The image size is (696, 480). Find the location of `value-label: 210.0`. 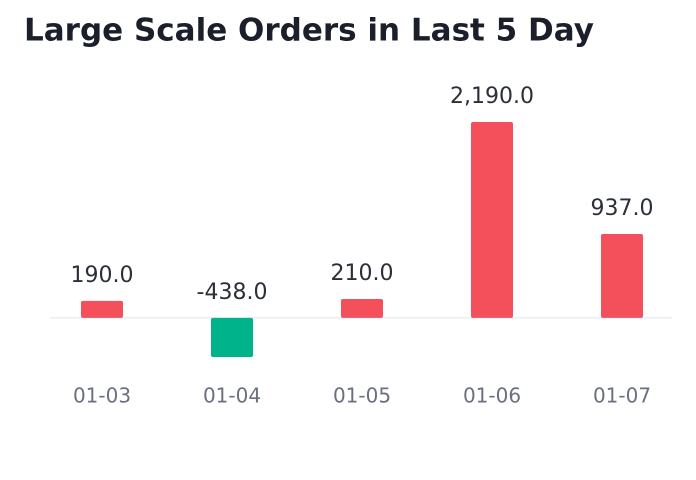

value-label: 210.0 is located at coordinates (362, 273).